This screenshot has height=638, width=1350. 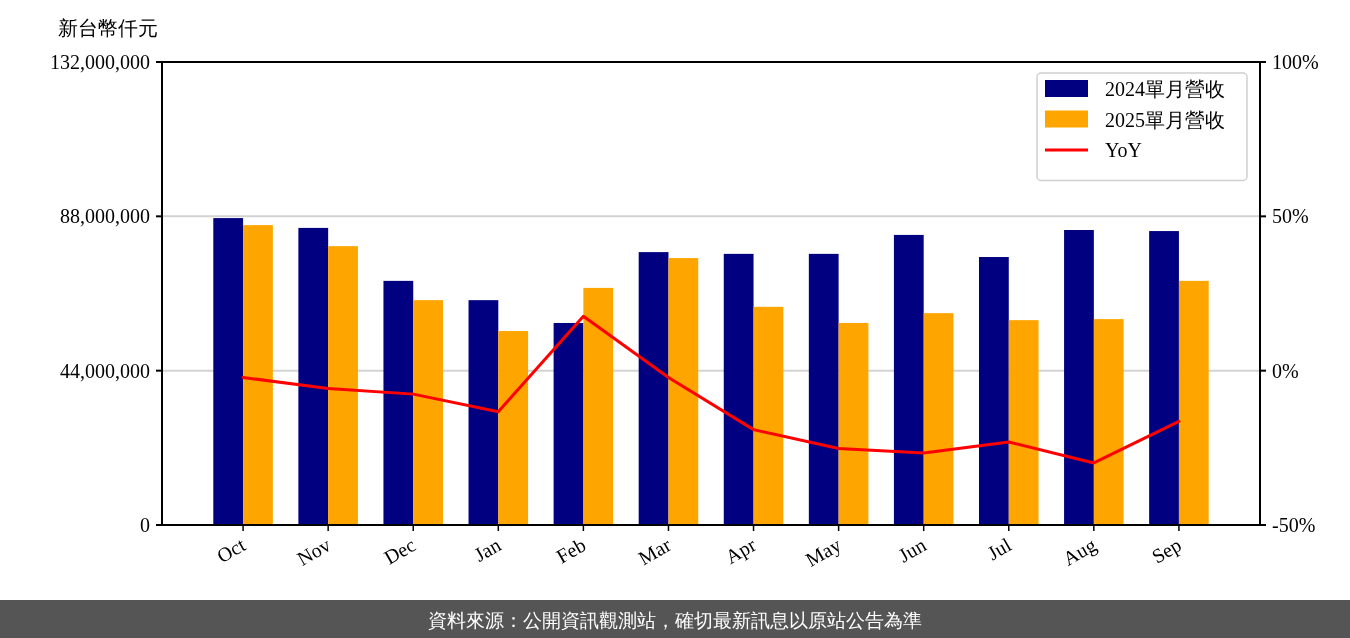 I want to click on x-tick-label: Mar, so click(x=654, y=551).